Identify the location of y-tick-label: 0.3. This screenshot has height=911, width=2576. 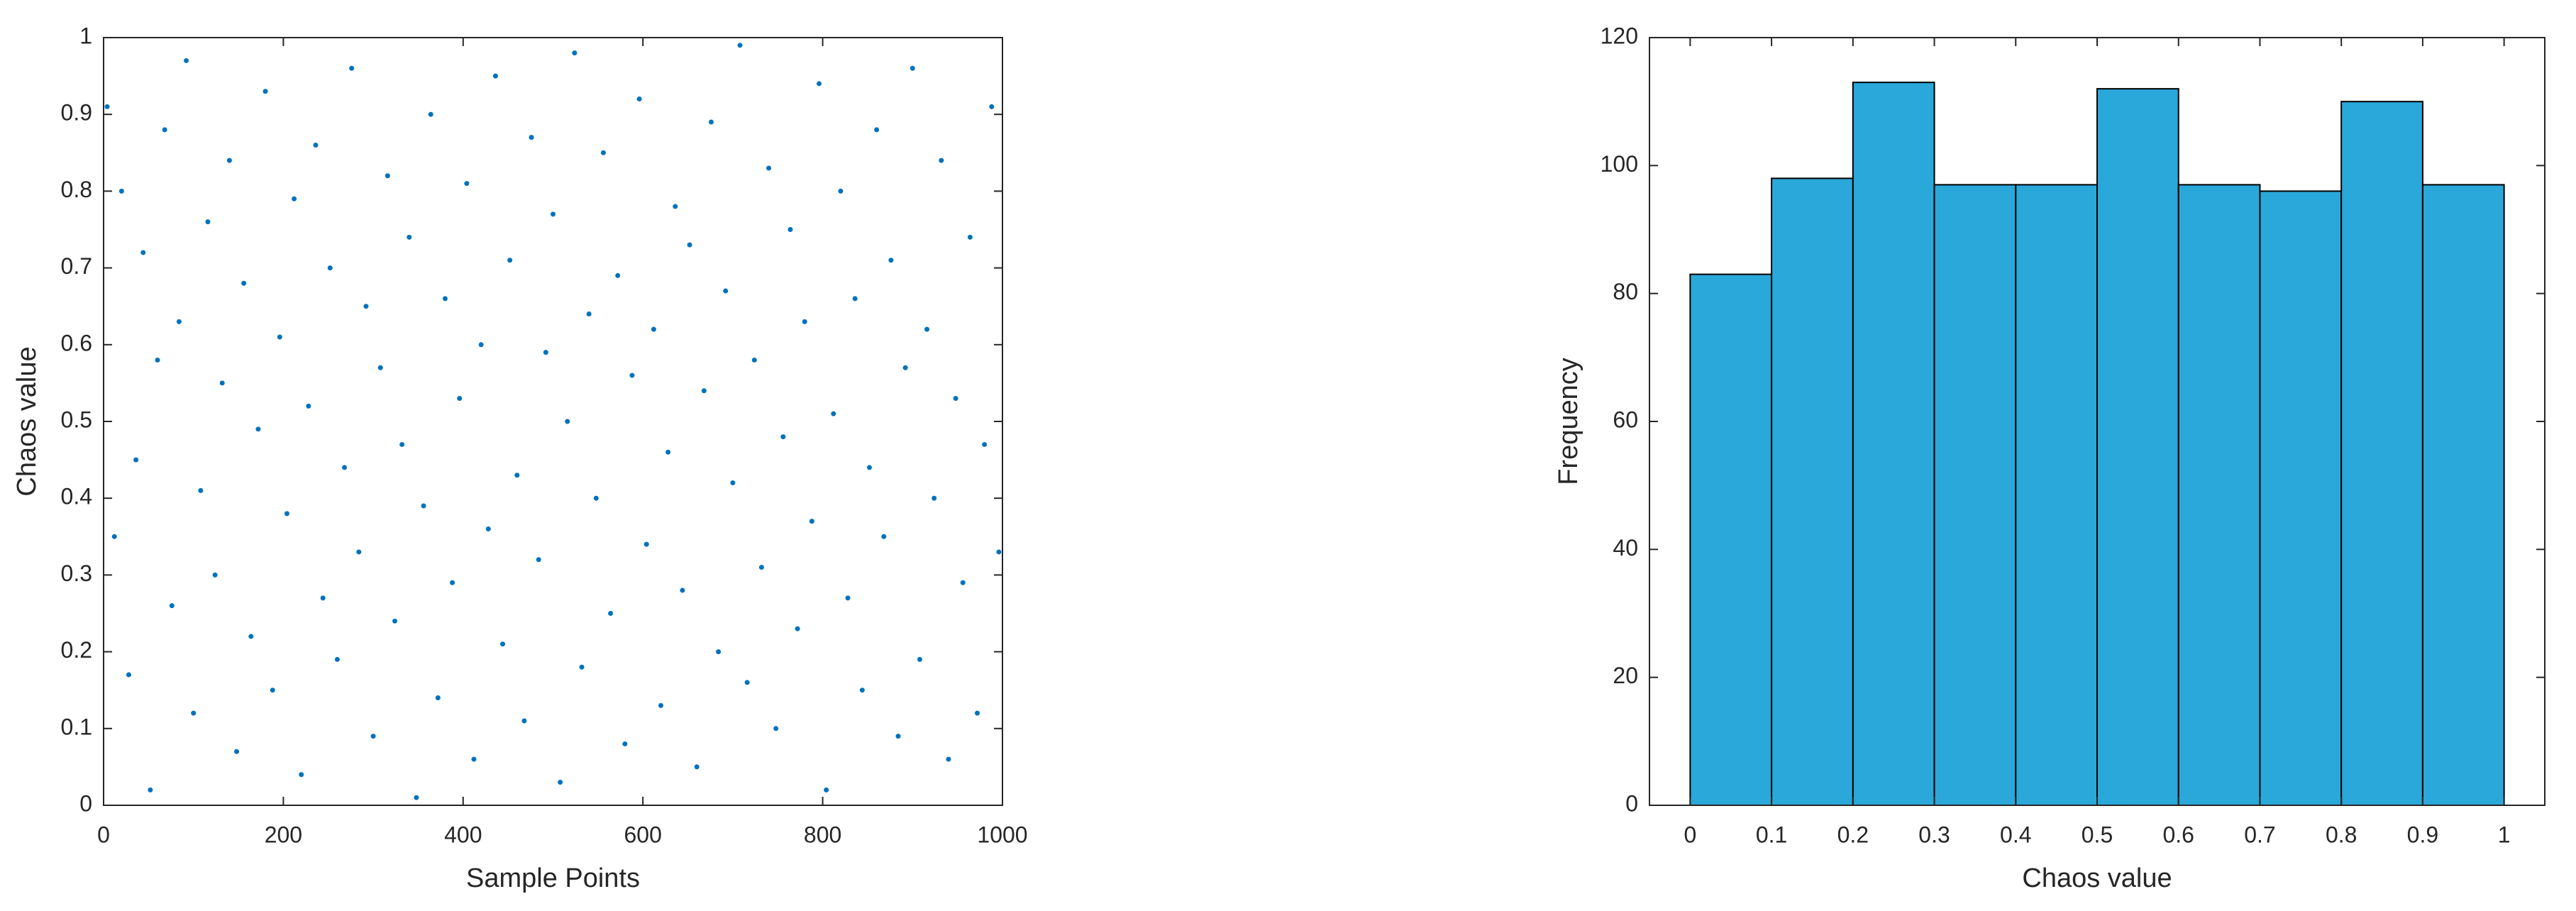
(76, 573).